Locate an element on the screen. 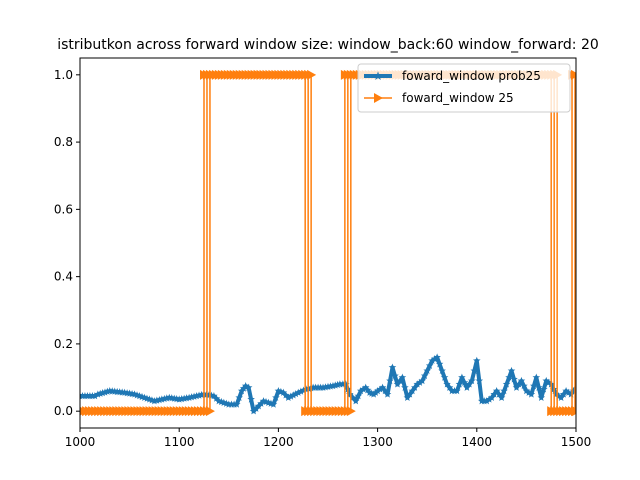  x-axis: 1000 1100 1200 1300 1400 1500 is located at coordinates (328, 438).